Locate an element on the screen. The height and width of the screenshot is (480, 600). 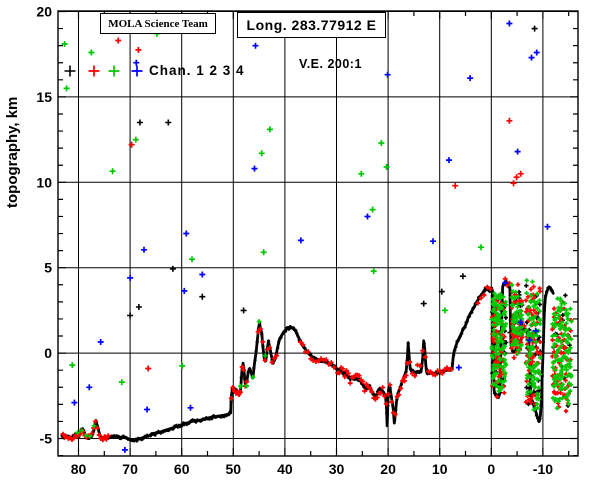
y-tick-label: 5 is located at coordinates (48, 268).